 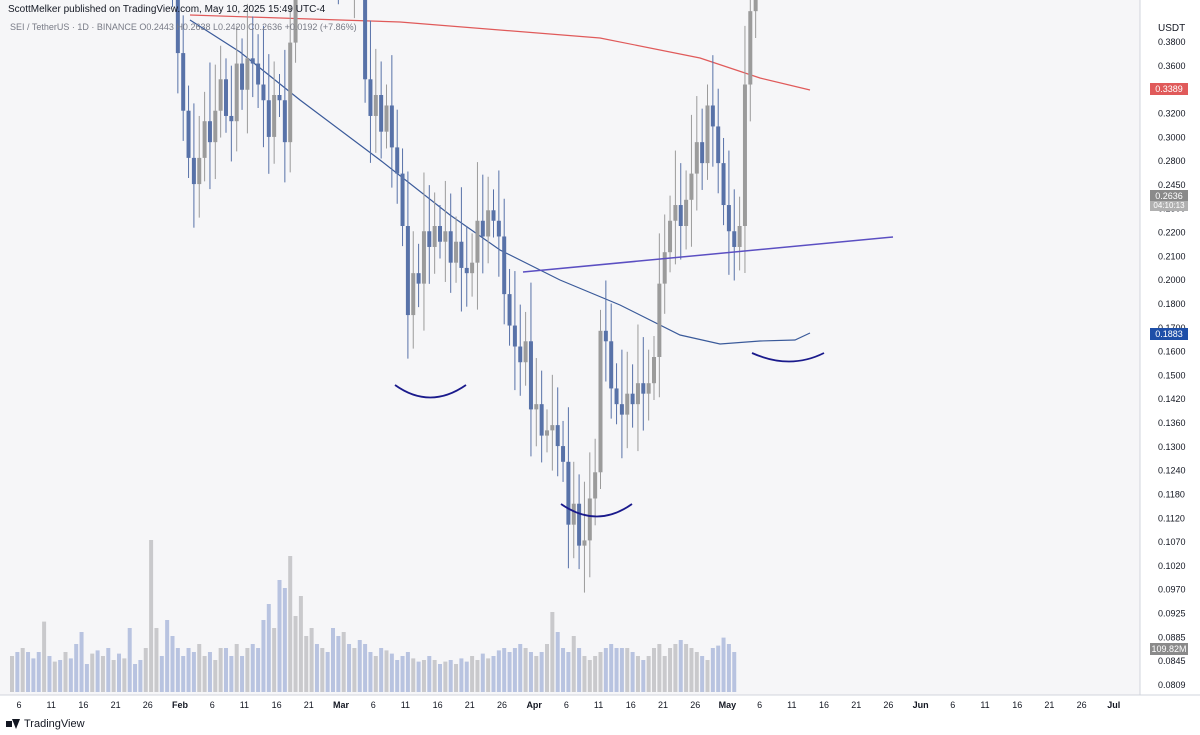 I want to click on y-tick-label: 0.3000, so click(x=1172, y=137).